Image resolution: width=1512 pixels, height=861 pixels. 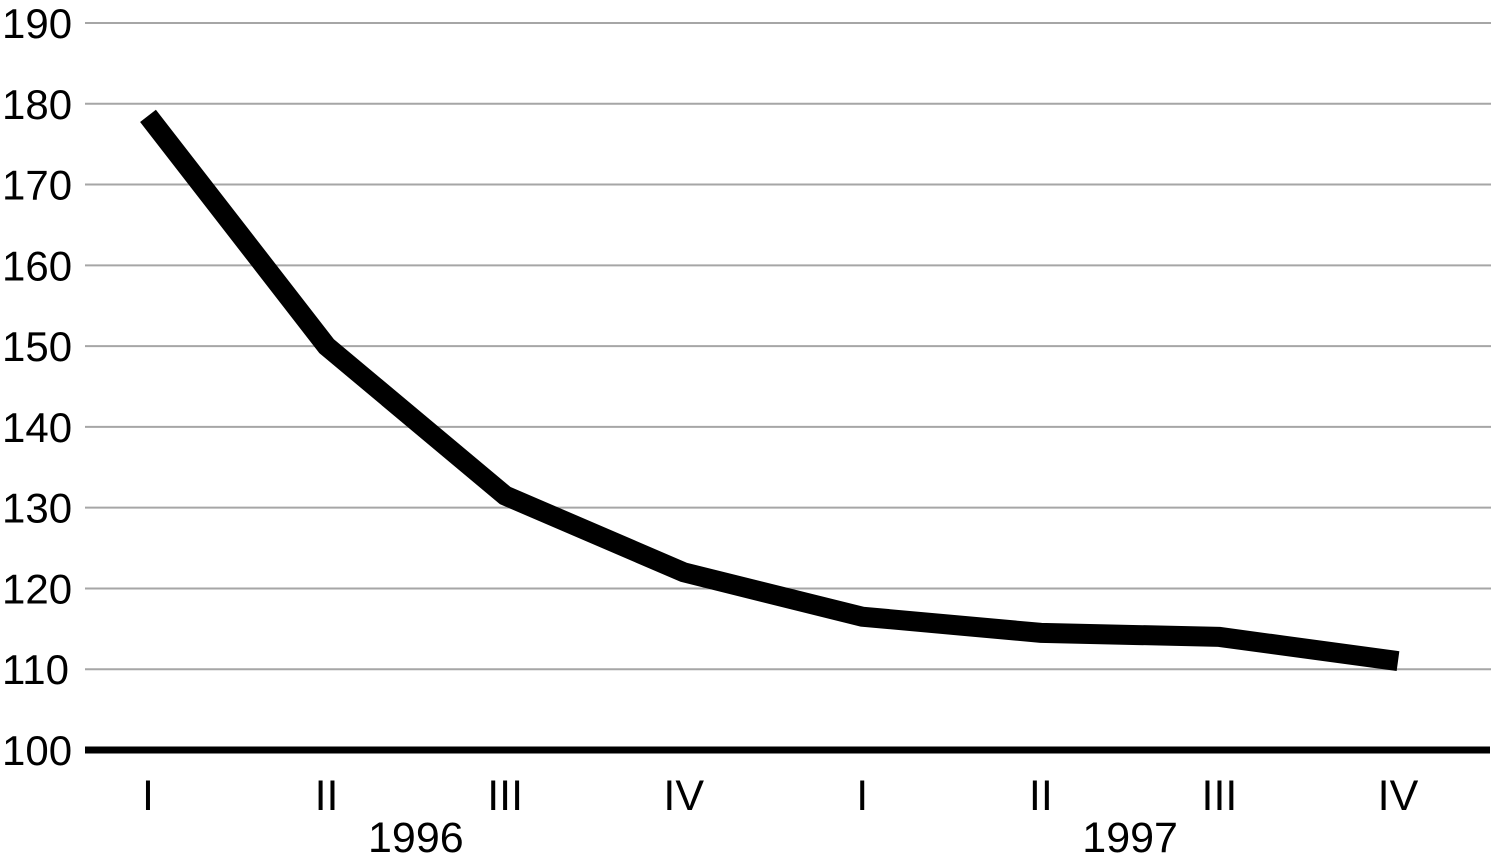 I want to click on y-tick-label: 100, so click(x=37, y=750).